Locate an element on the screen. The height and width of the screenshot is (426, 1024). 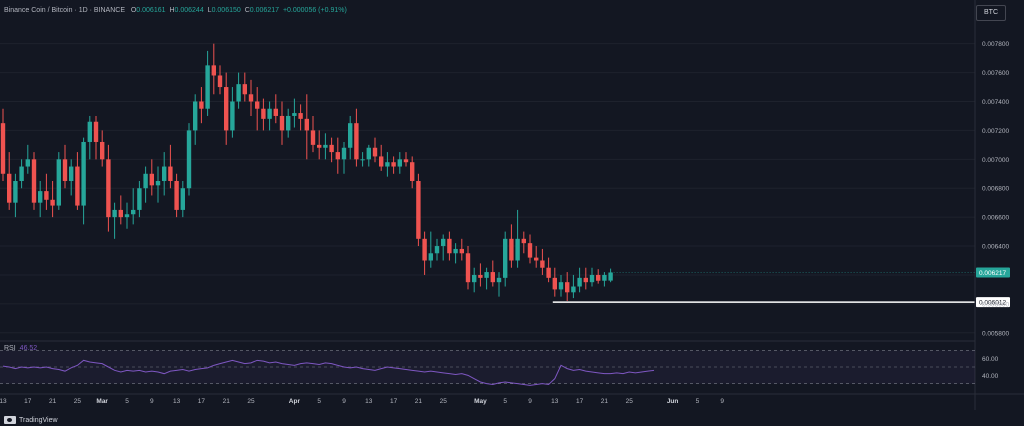
rsi-tick-label: 60.00 is located at coordinates (990, 359).